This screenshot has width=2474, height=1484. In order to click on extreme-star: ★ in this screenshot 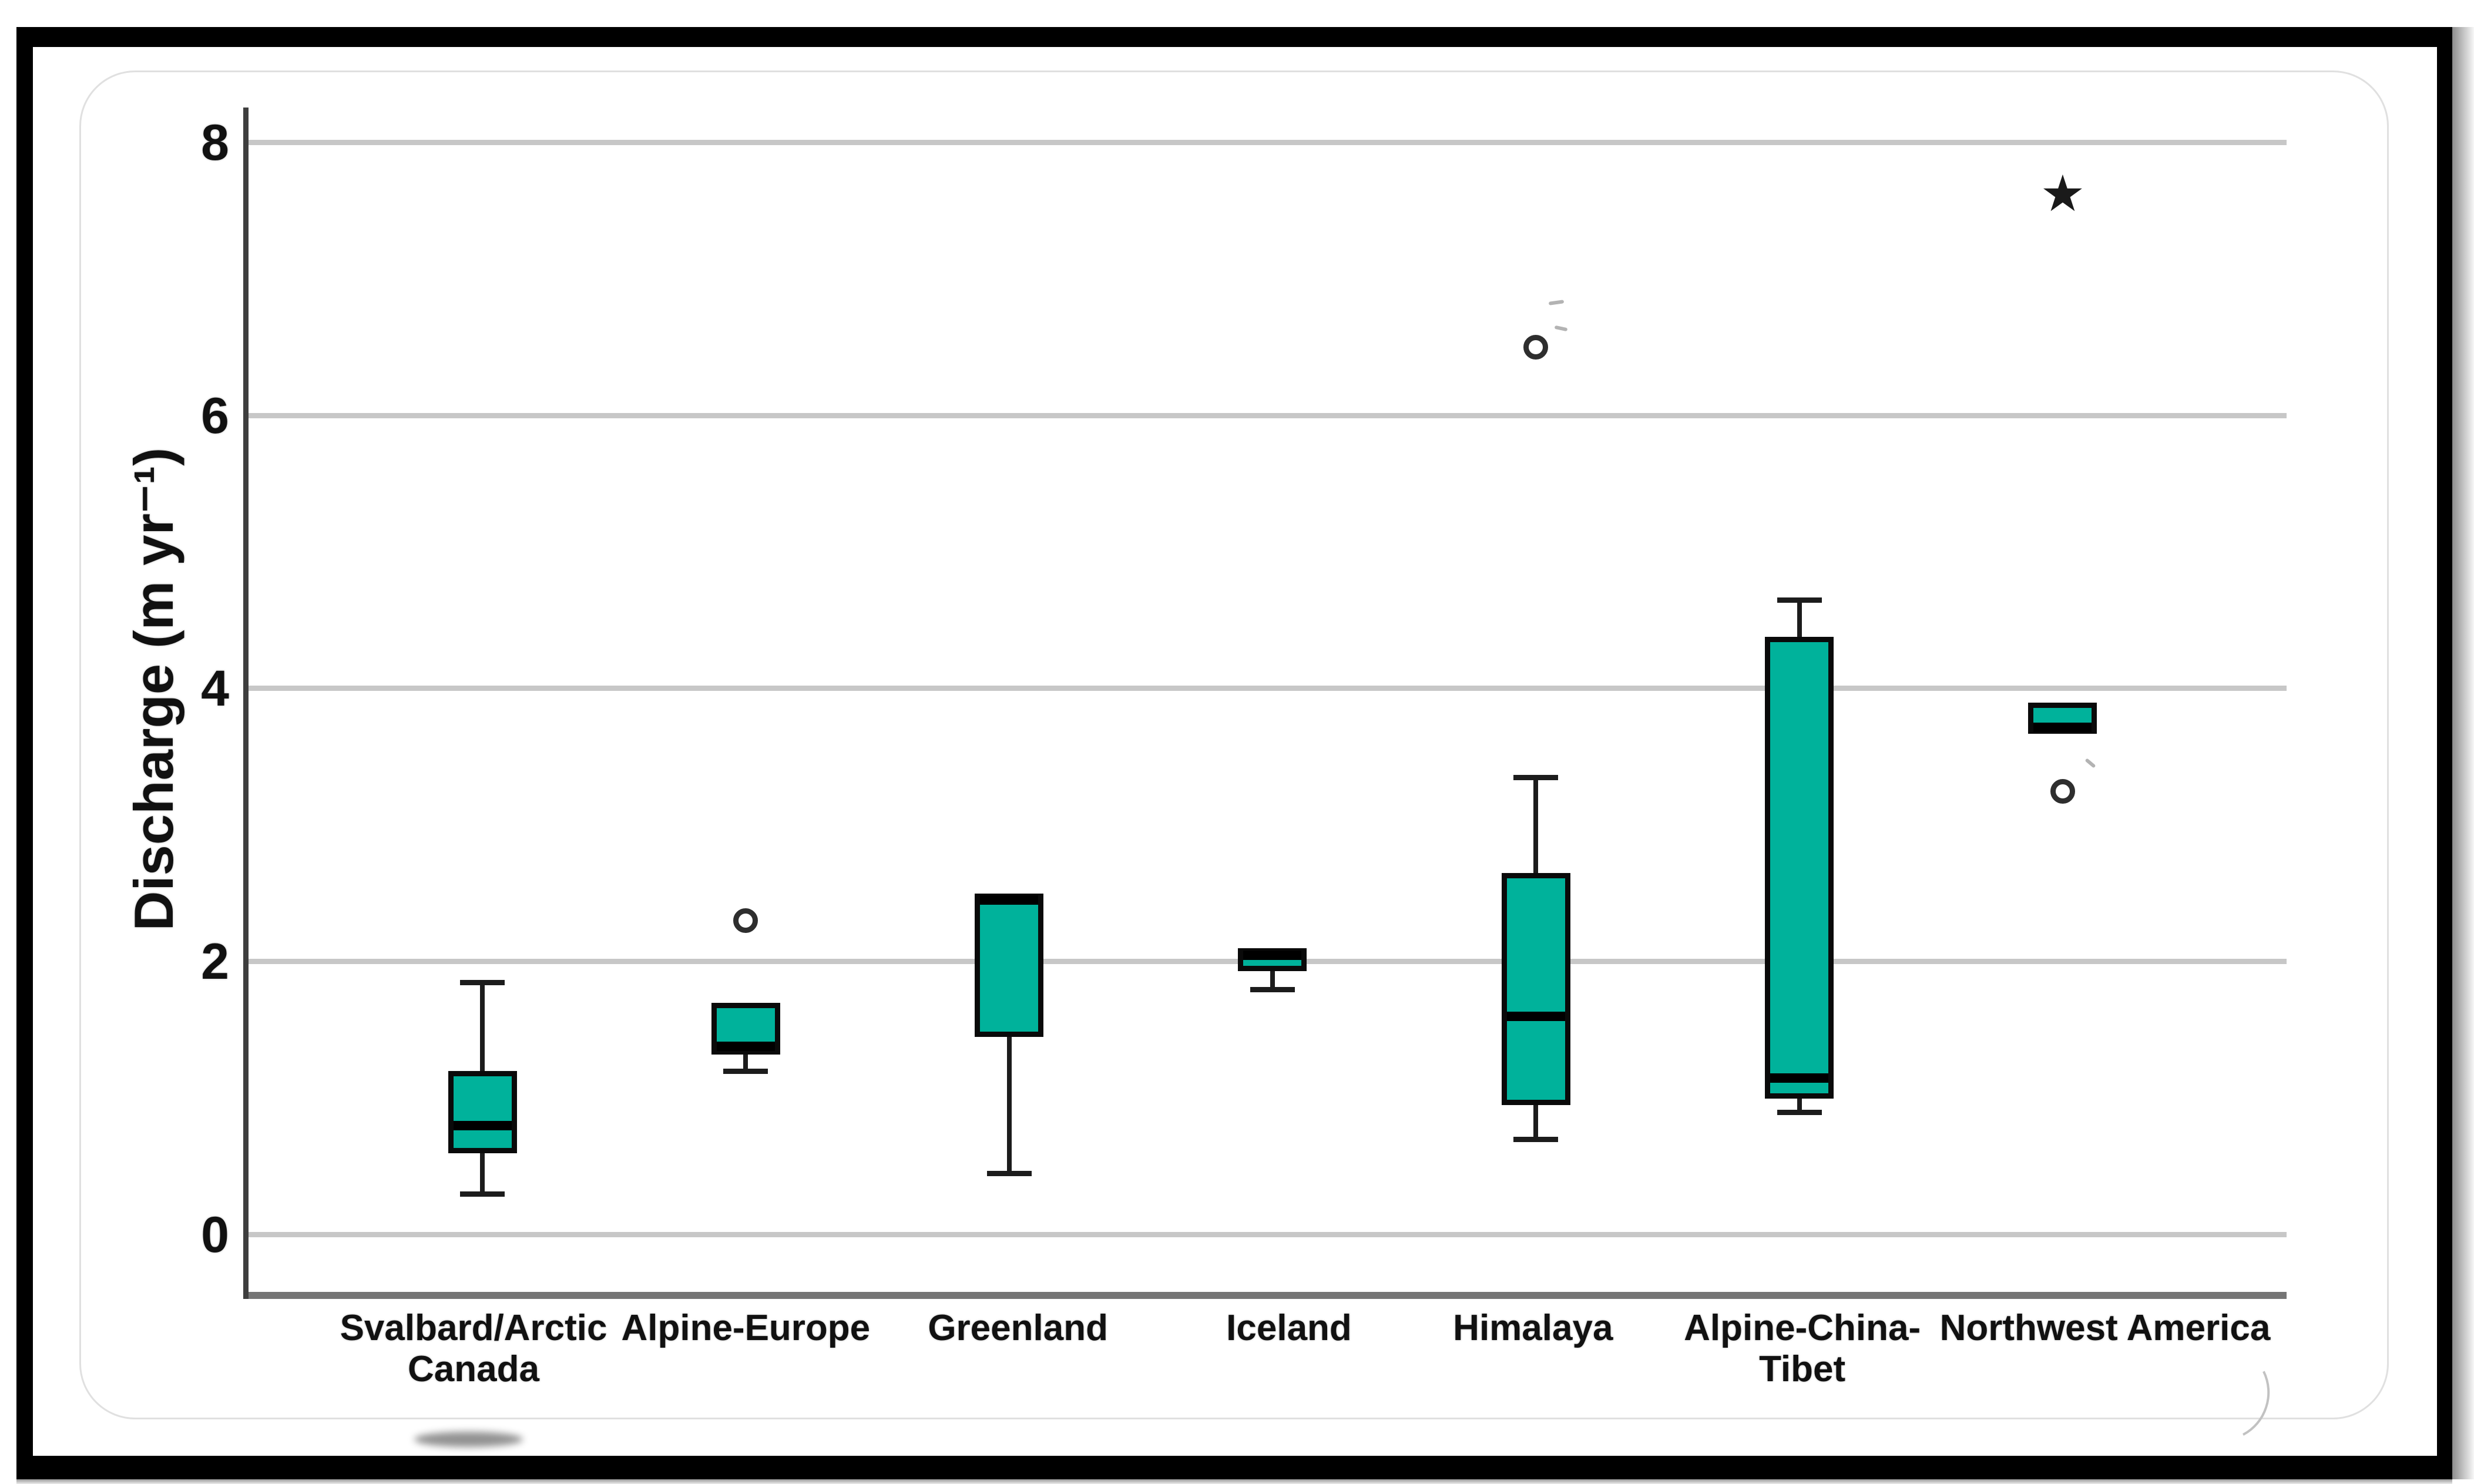, I will do `click(2063, 193)`.